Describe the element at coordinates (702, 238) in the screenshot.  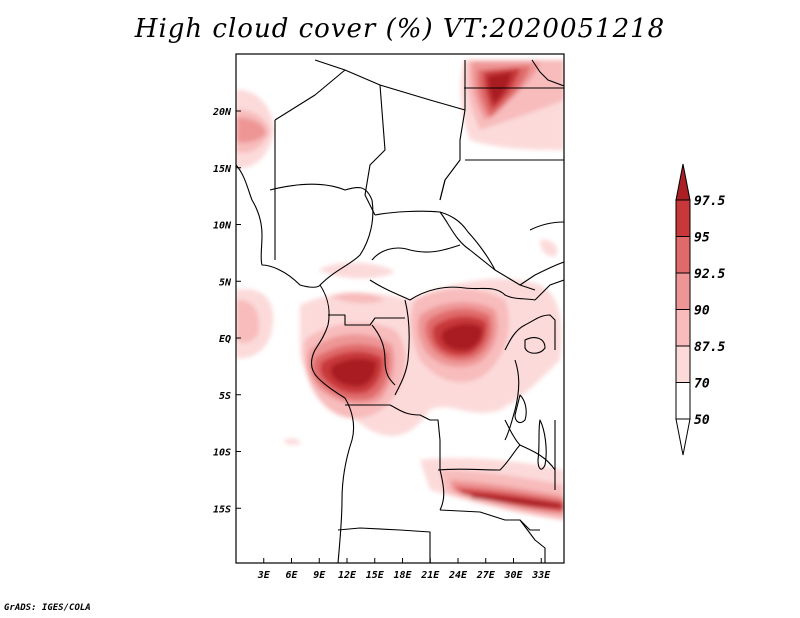
I see `colorbar-label: 95` at that location.